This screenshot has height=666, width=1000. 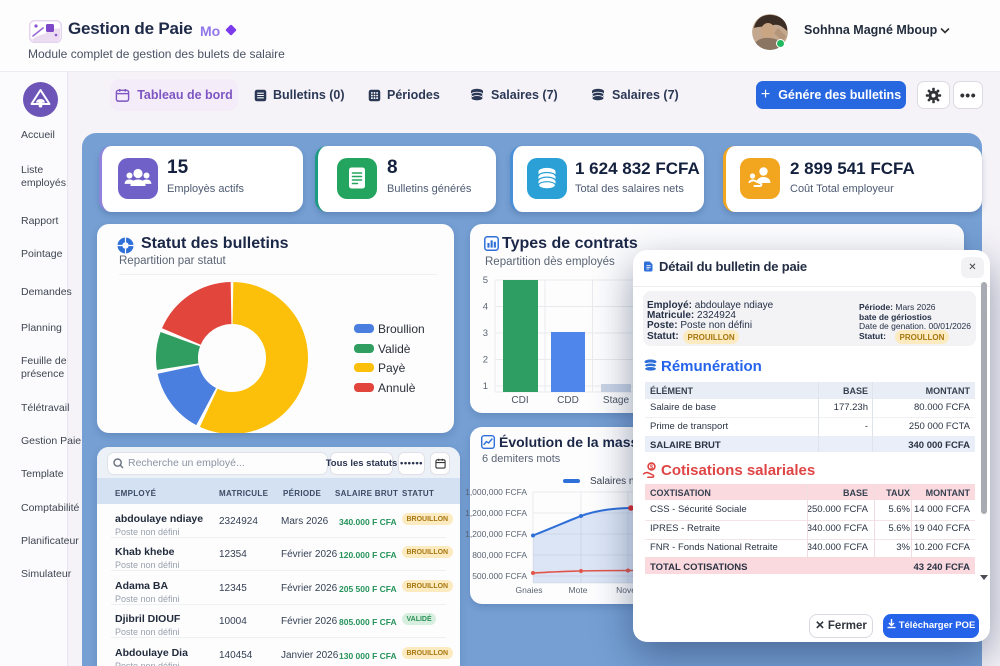 What do you see at coordinates (485, 280) in the screenshot?
I see `svg-text: 5` at bounding box center [485, 280].